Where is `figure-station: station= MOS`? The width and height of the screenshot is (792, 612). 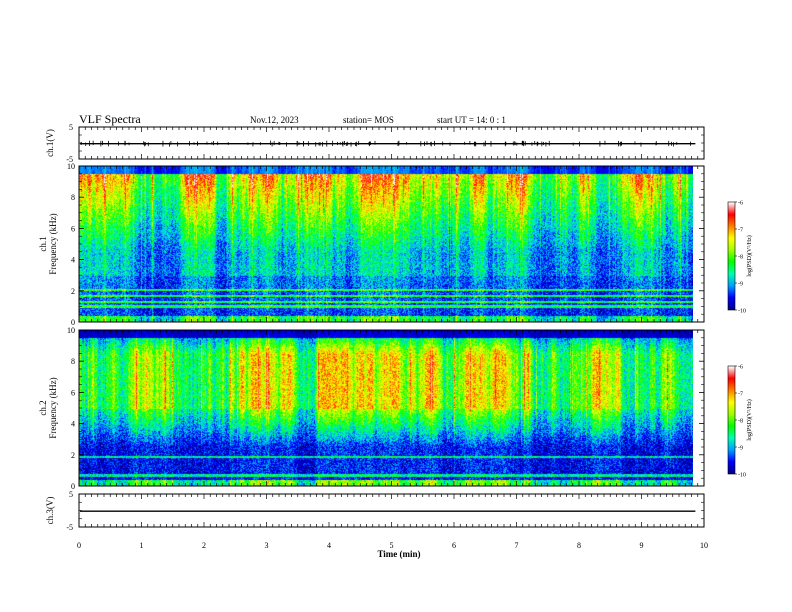
figure-station: station= MOS is located at coordinates (368, 120).